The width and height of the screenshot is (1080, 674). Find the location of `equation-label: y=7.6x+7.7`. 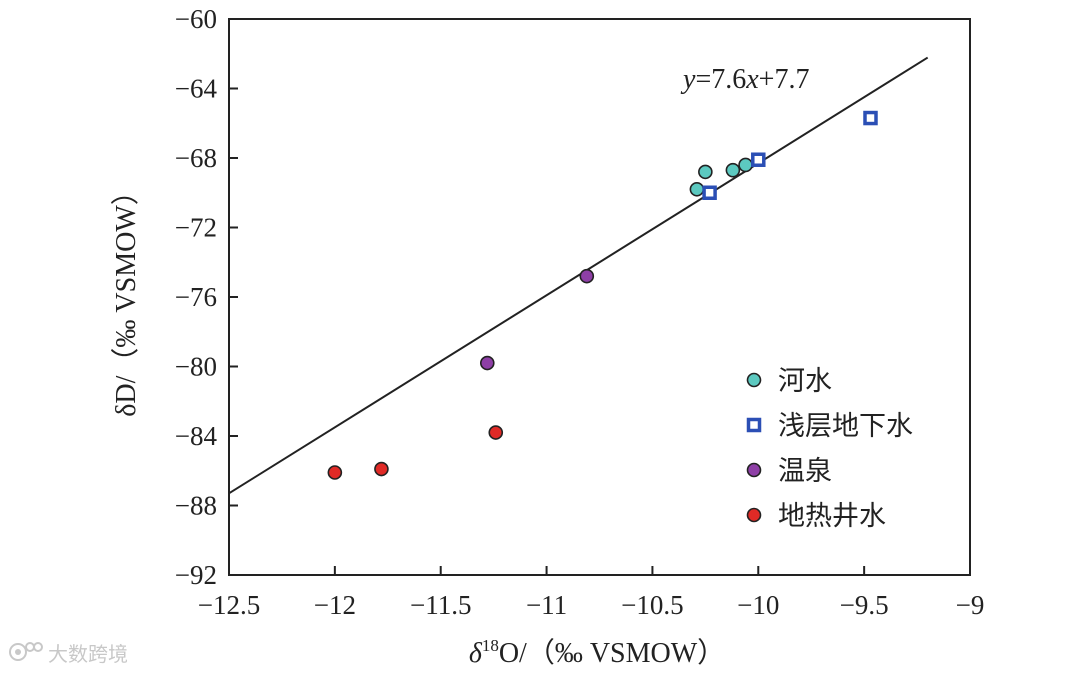

equation-label: y=7.6x+7.7 is located at coordinates (744, 79).